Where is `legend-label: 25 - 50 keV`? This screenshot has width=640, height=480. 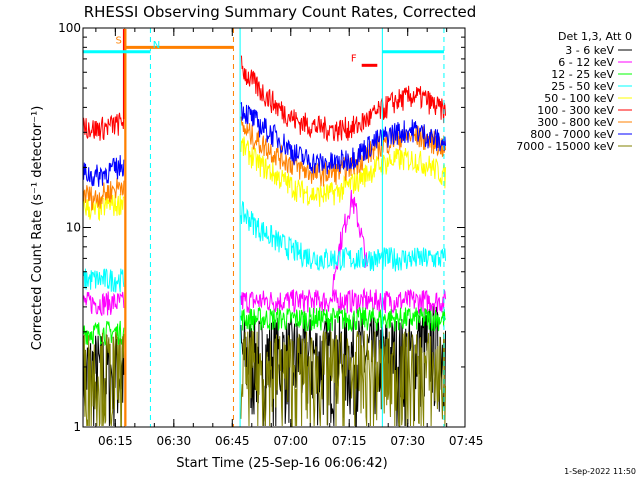 legend-label: 25 - 50 keV is located at coordinates (582, 86).